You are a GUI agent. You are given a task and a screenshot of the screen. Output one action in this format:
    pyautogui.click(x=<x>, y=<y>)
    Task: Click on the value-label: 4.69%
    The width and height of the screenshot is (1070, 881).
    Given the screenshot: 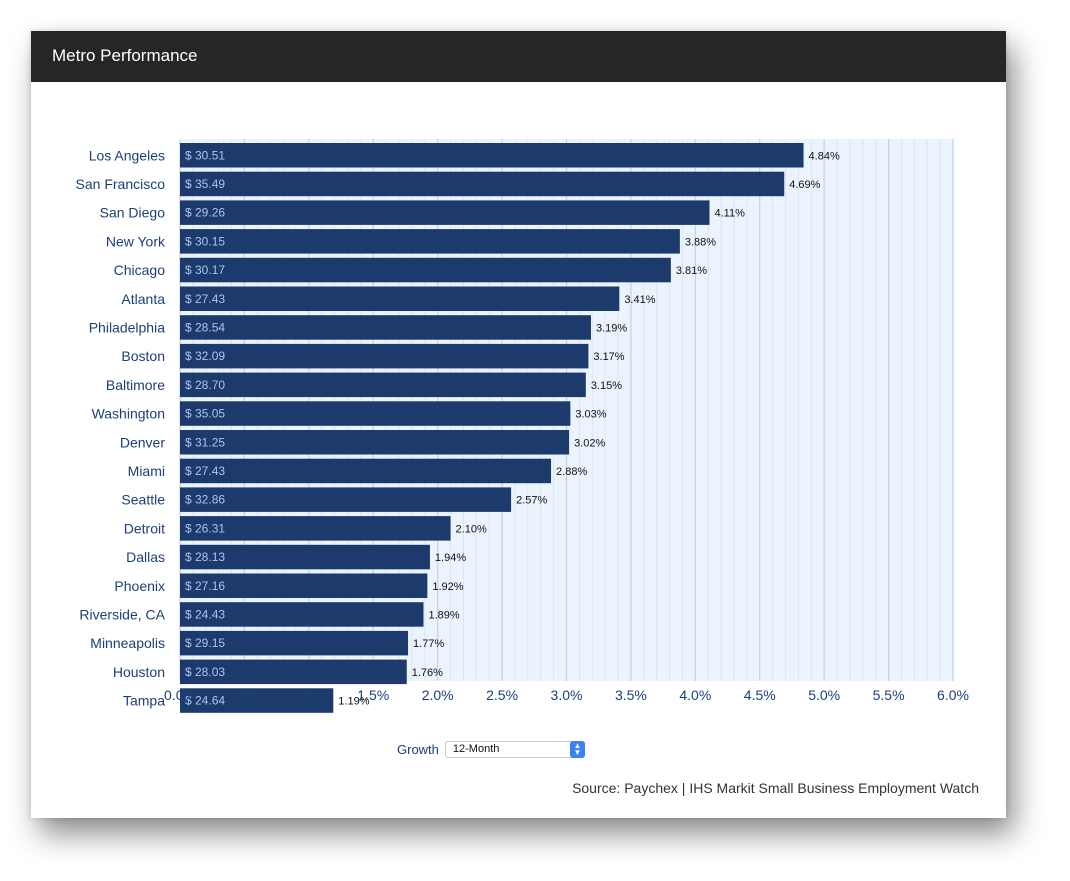 What is the action you would take?
    pyautogui.click(x=804, y=185)
    